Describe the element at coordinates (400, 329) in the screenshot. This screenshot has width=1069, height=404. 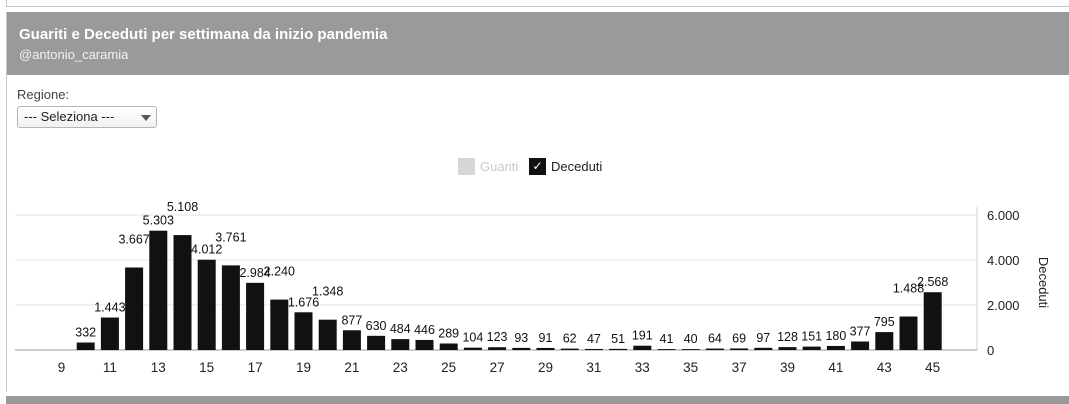
I see `data-label: 484` at that location.